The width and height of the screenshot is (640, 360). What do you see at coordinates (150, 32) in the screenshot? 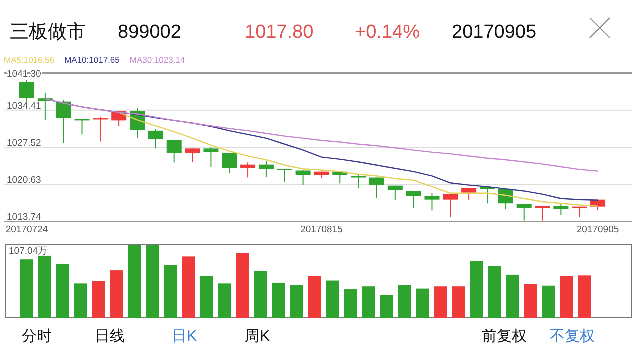
I see `text: 899002` at bounding box center [150, 32].